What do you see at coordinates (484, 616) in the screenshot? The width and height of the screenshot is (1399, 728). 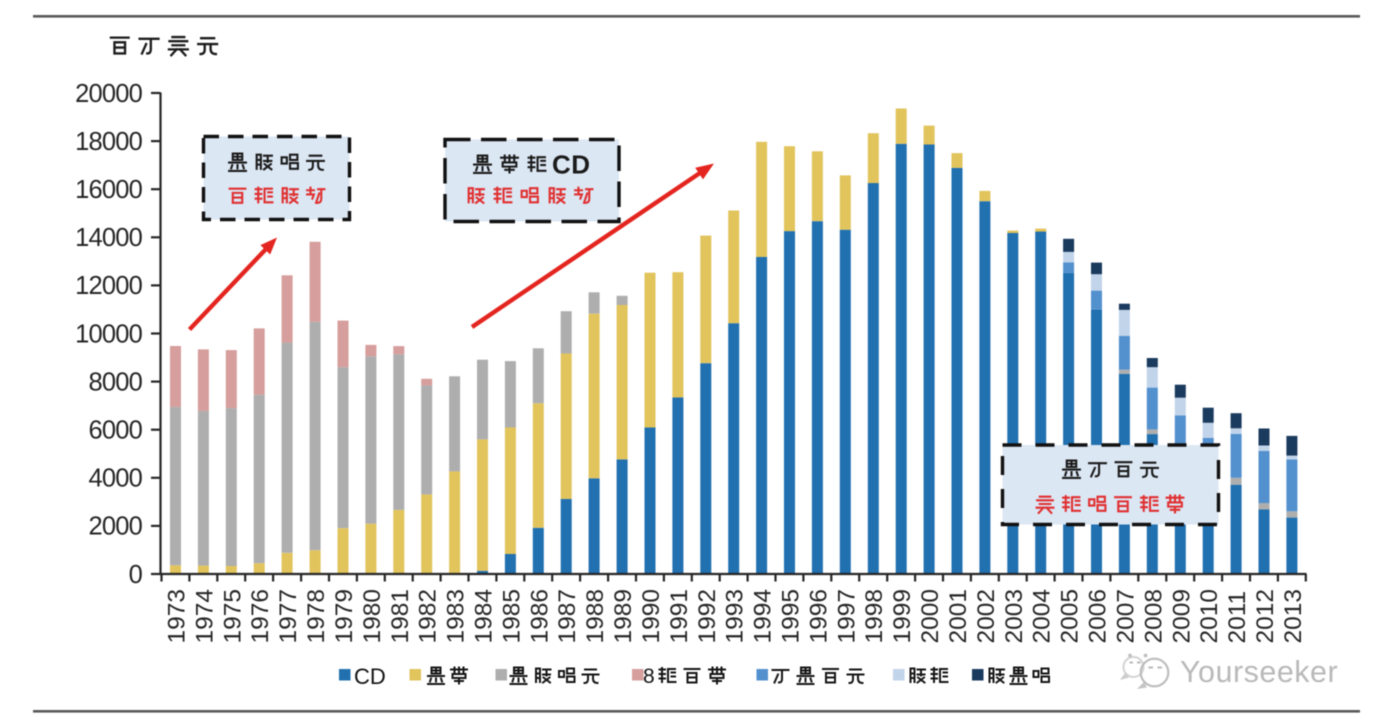 I see `svg-text: 1984` at bounding box center [484, 616].